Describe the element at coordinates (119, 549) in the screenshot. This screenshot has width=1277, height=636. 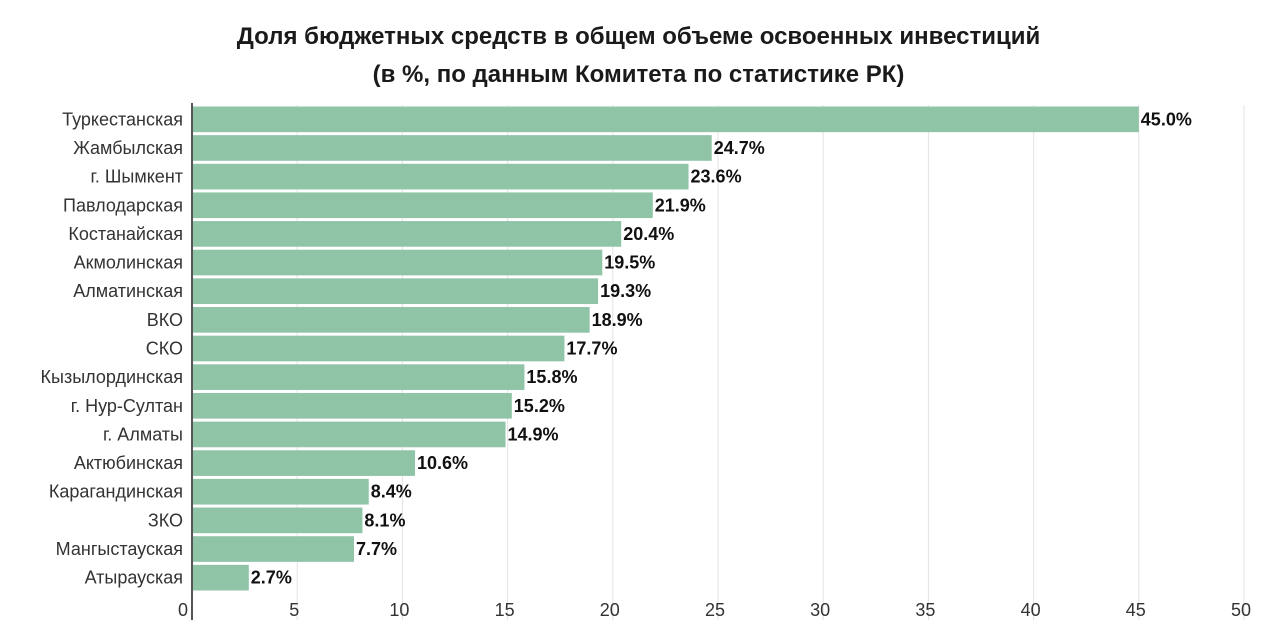
I see `category-label: Мангыстауская` at that location.